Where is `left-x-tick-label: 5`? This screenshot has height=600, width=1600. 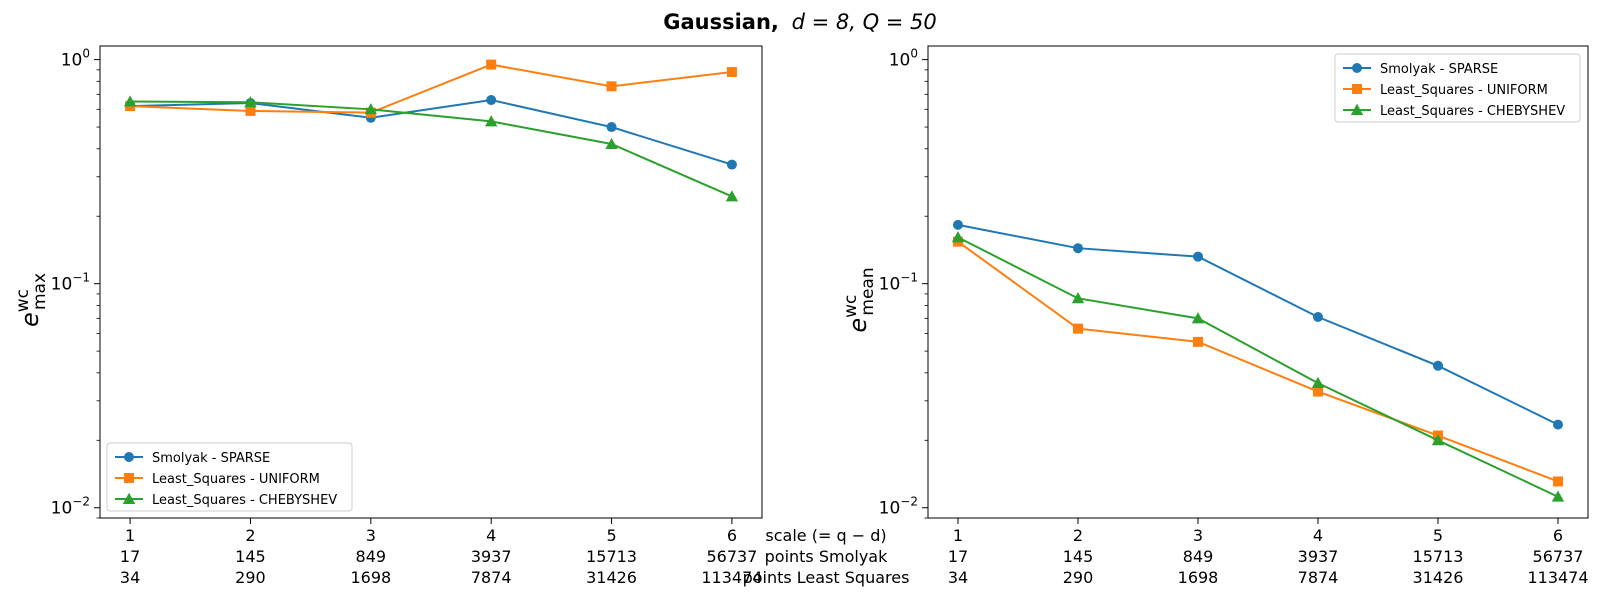
left-x-tick-label: 5 is located at coordinates (611, 535).